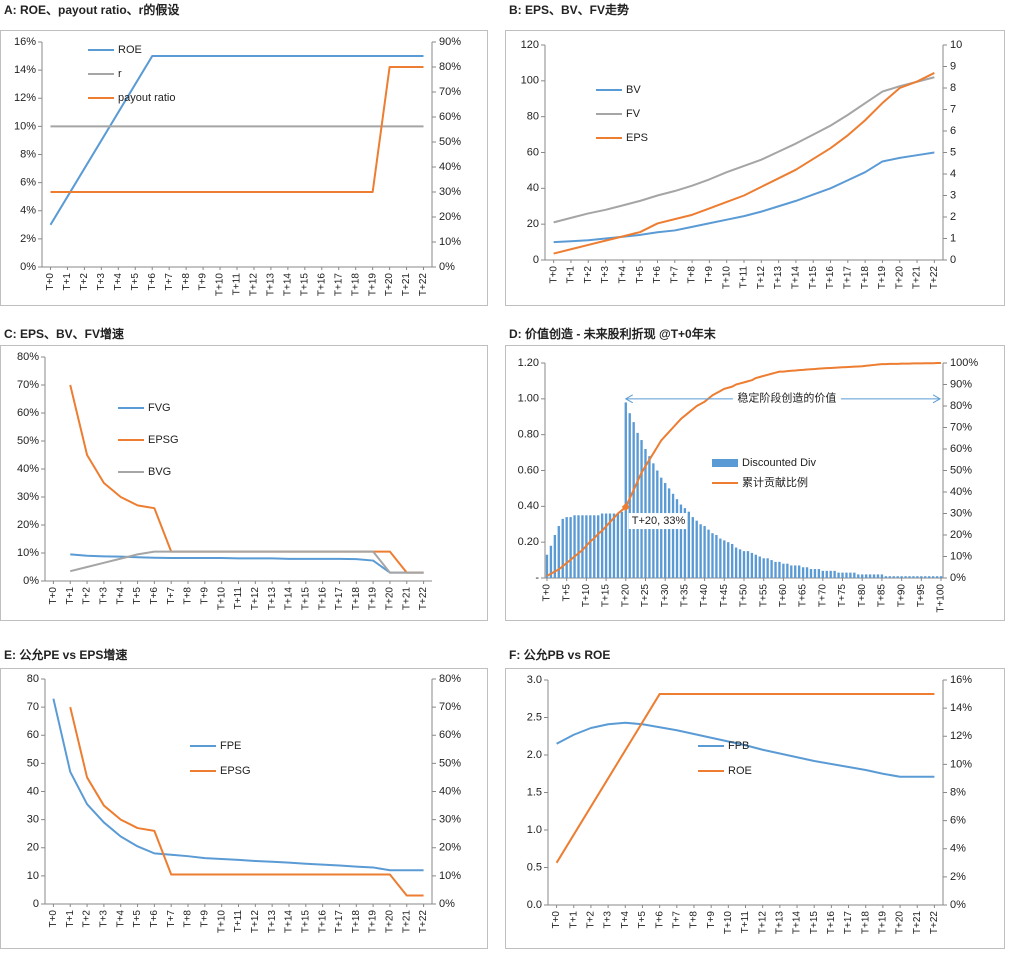 The height and width of the screenshot is (970, 1009). Describe the element at coordinates (289, 922) in the screenshot. I see `x-tick-label: T+14` at that location.